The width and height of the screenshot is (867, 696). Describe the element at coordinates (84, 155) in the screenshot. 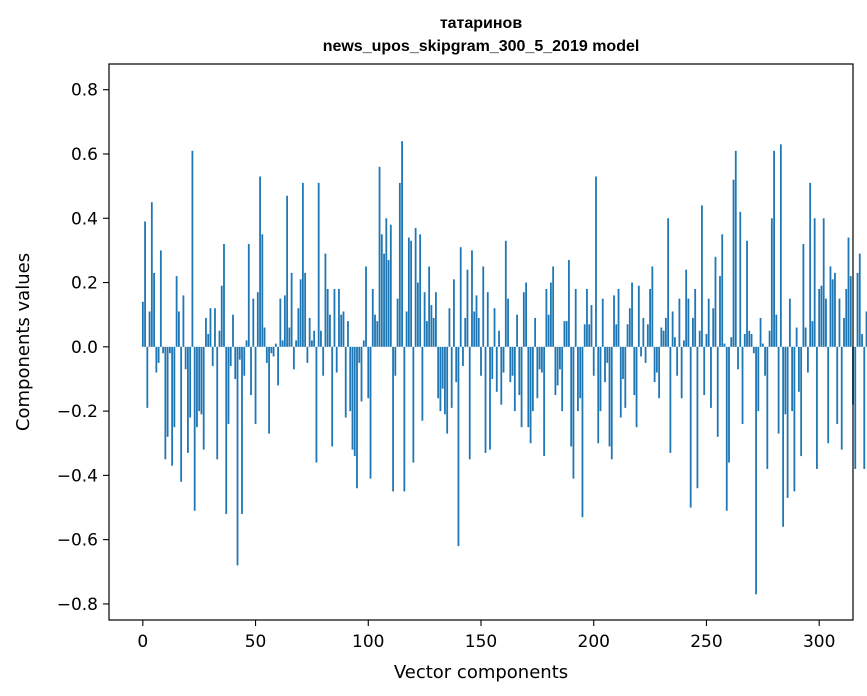

I see `y-tick-label: 0.6` at that location.